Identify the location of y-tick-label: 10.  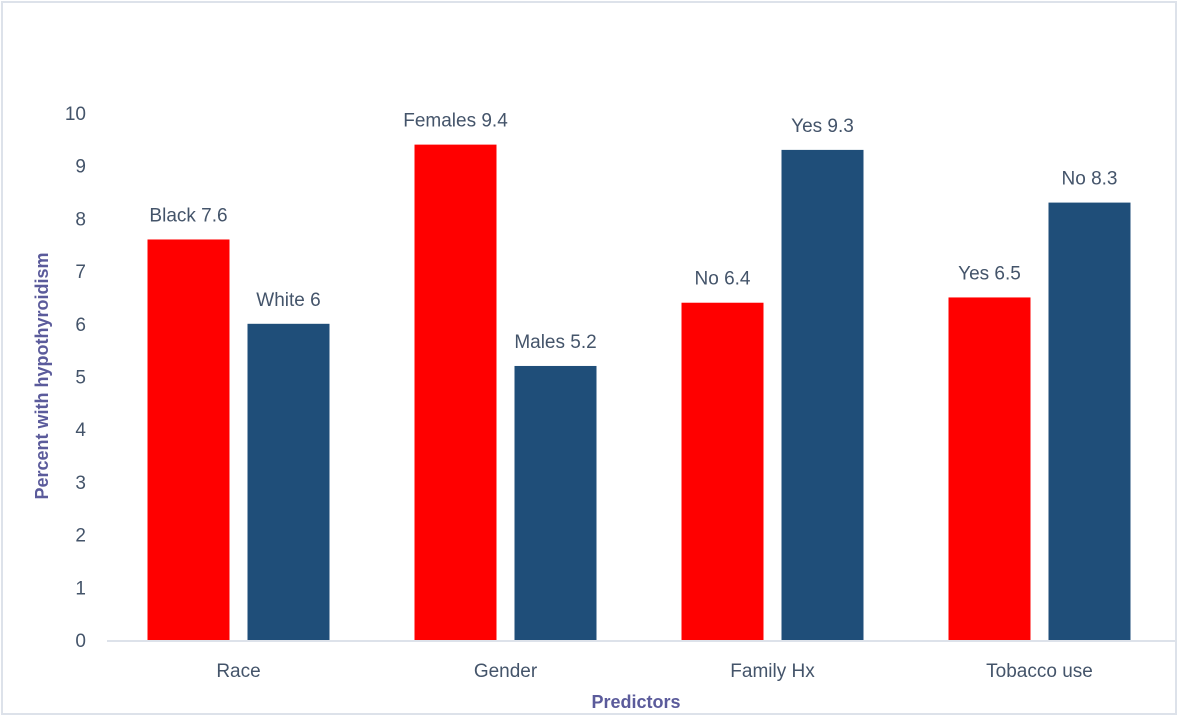
(75, 114).